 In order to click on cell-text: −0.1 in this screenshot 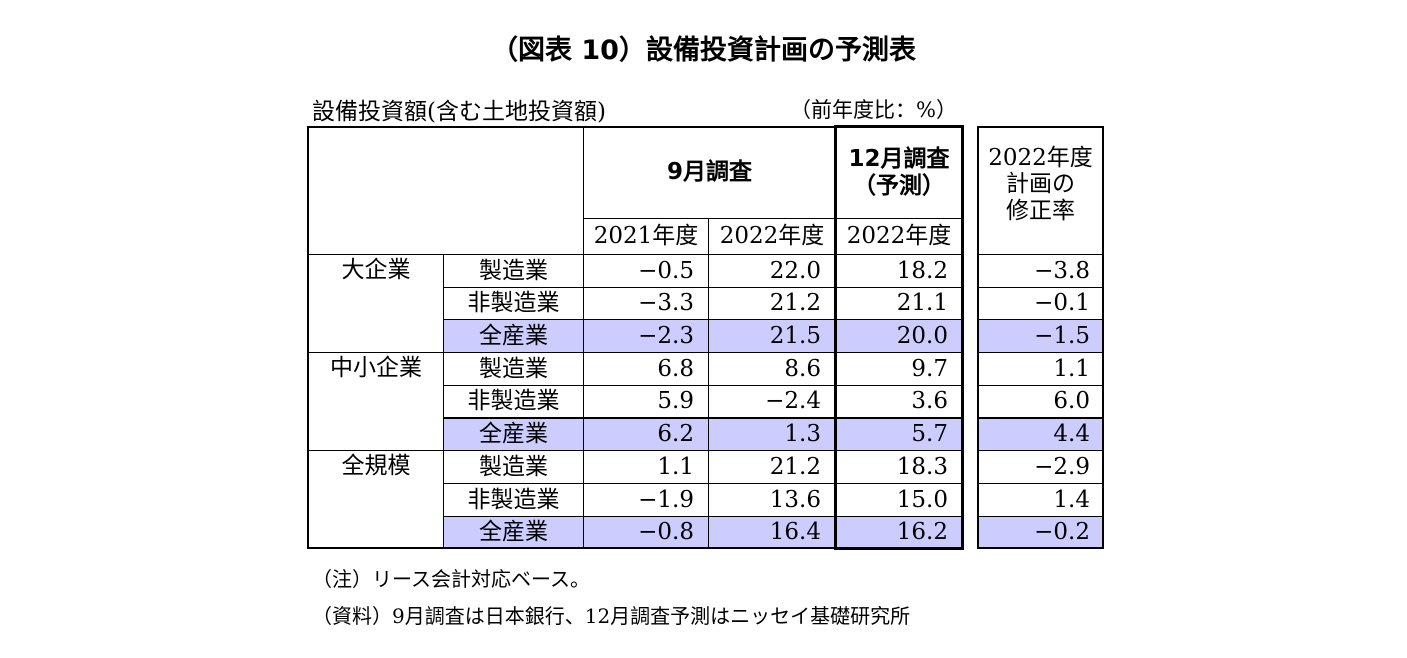, I will do `click(1062, 303)`.